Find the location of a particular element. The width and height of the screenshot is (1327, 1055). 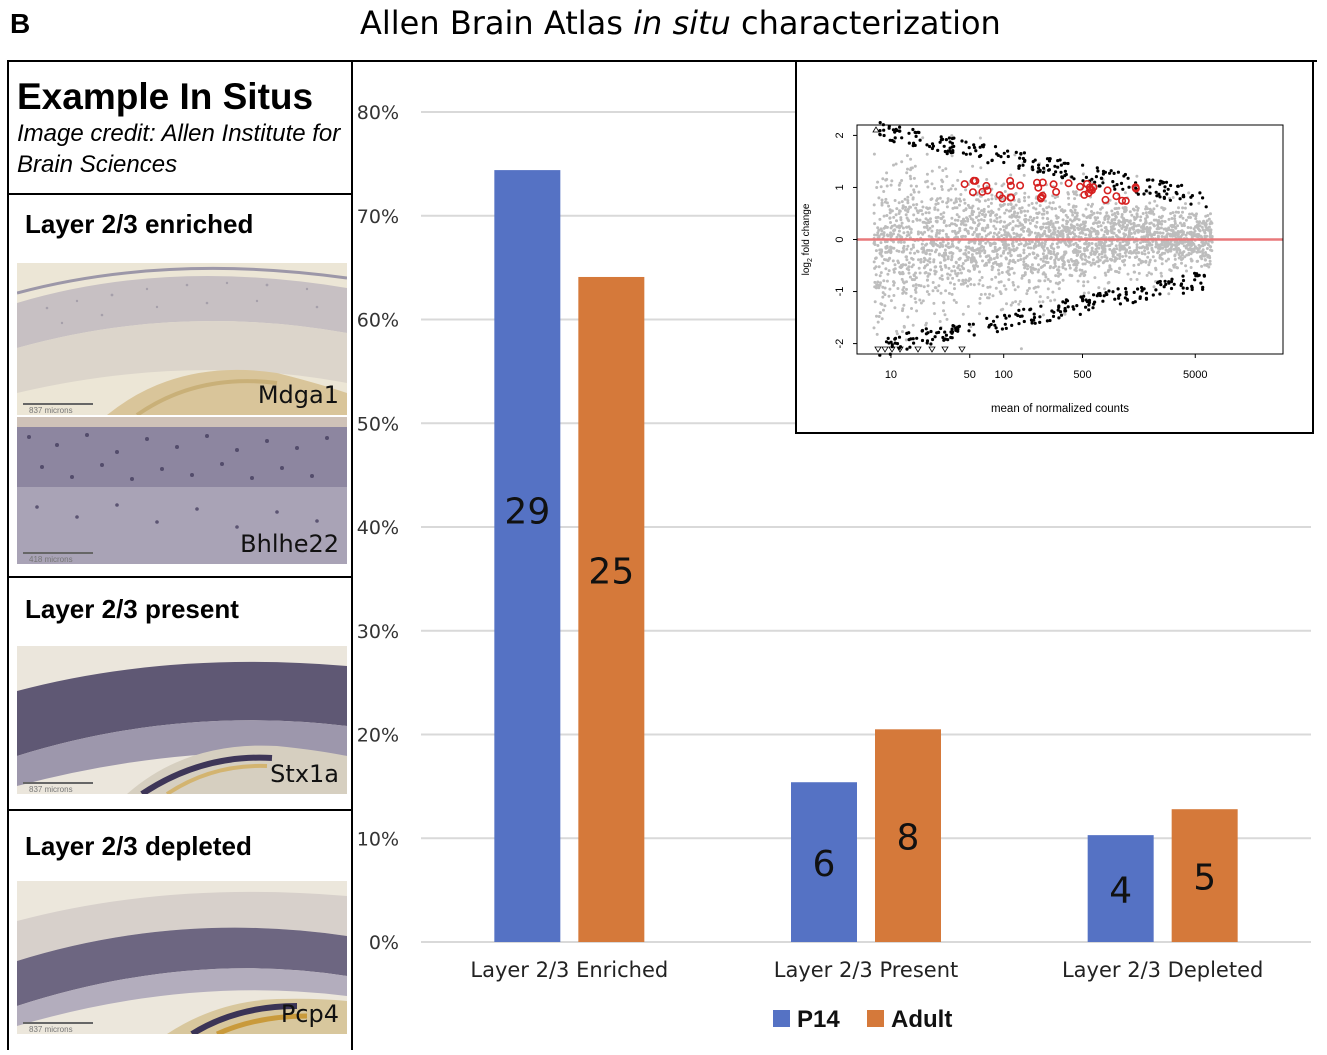

legend-label-adult: Adult is located at coordinates (921, 1019).